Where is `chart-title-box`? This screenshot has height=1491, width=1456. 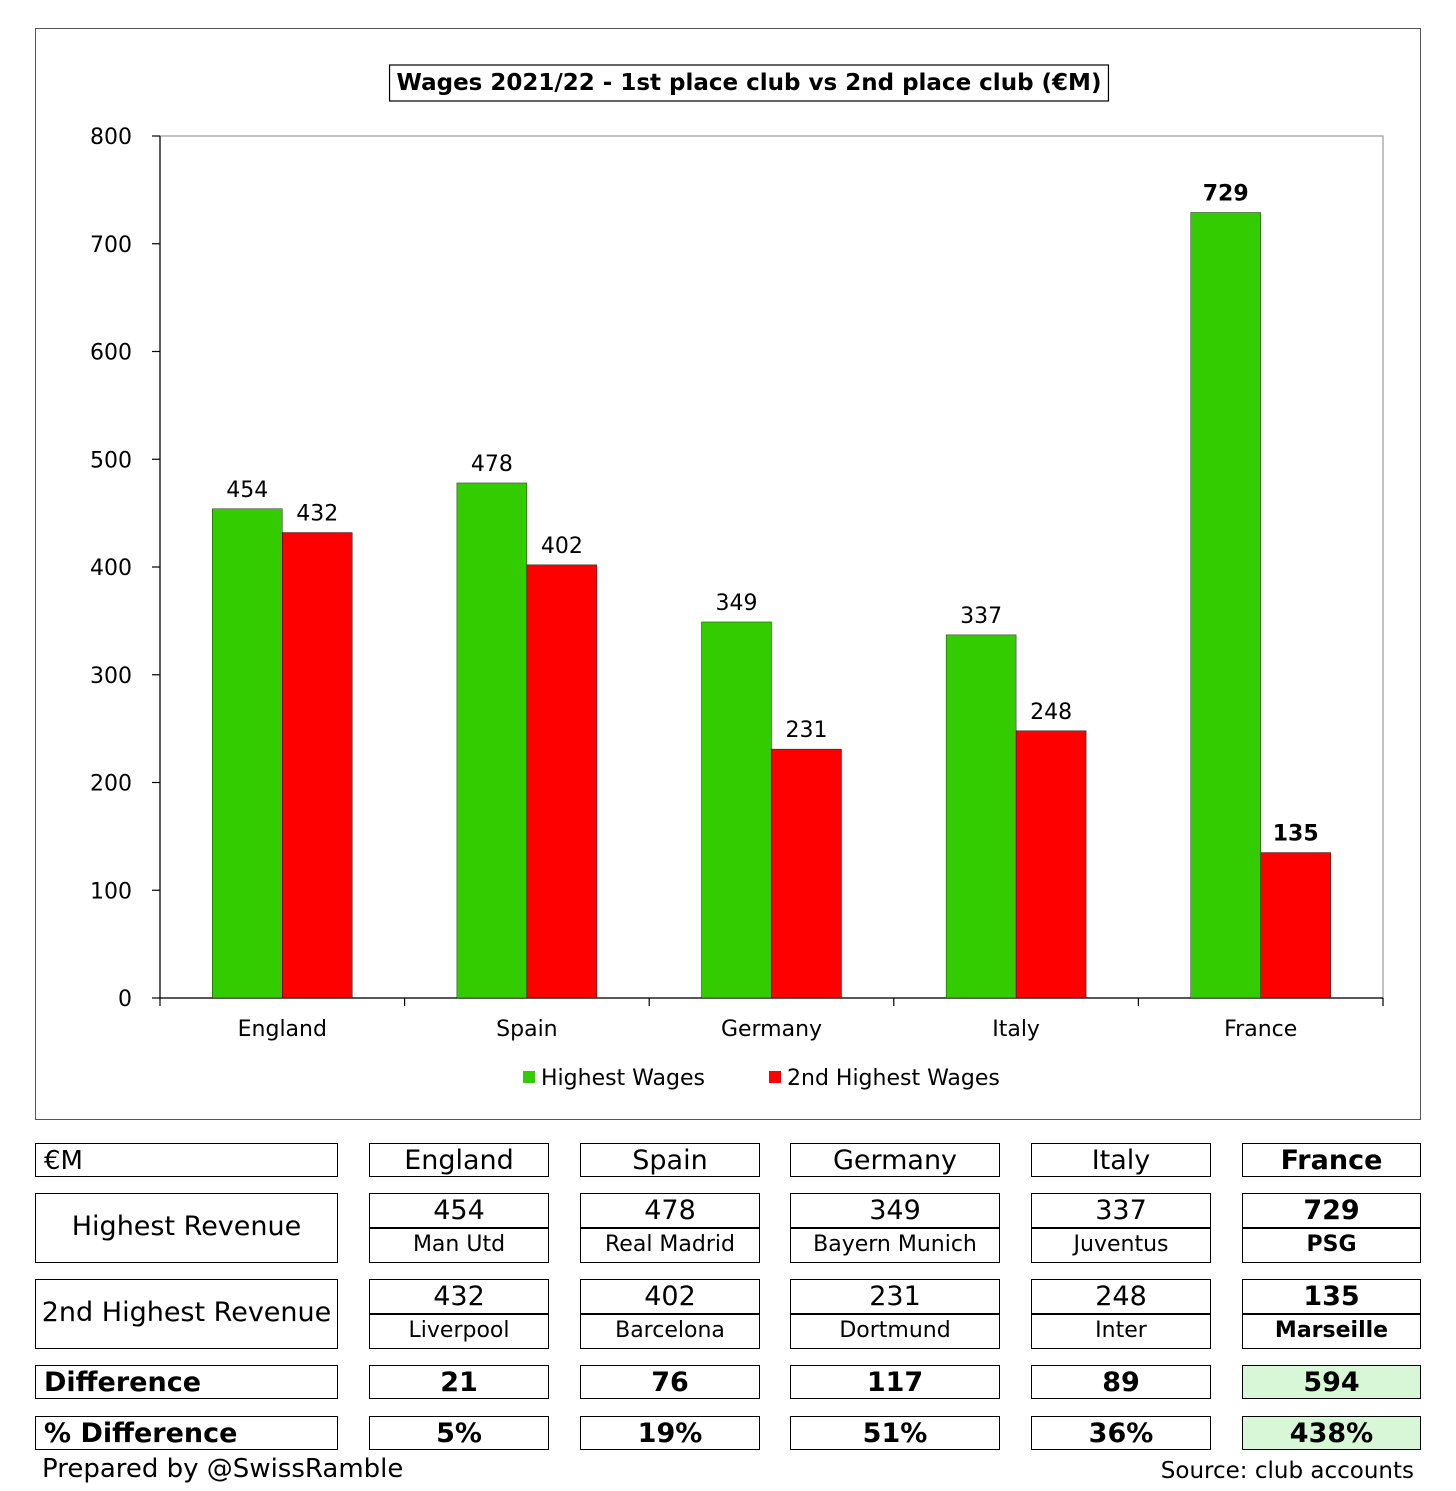 chart-title-box is located at coordinates (749, 83).